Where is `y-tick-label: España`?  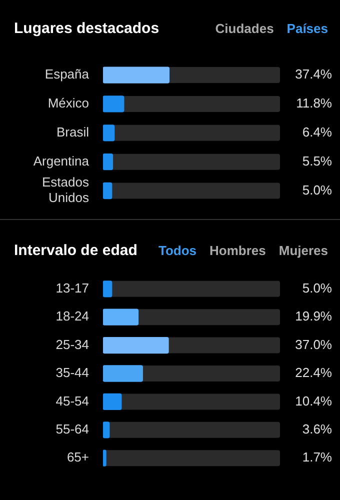 y-tick-label: España is located at coordinates (67, 74).